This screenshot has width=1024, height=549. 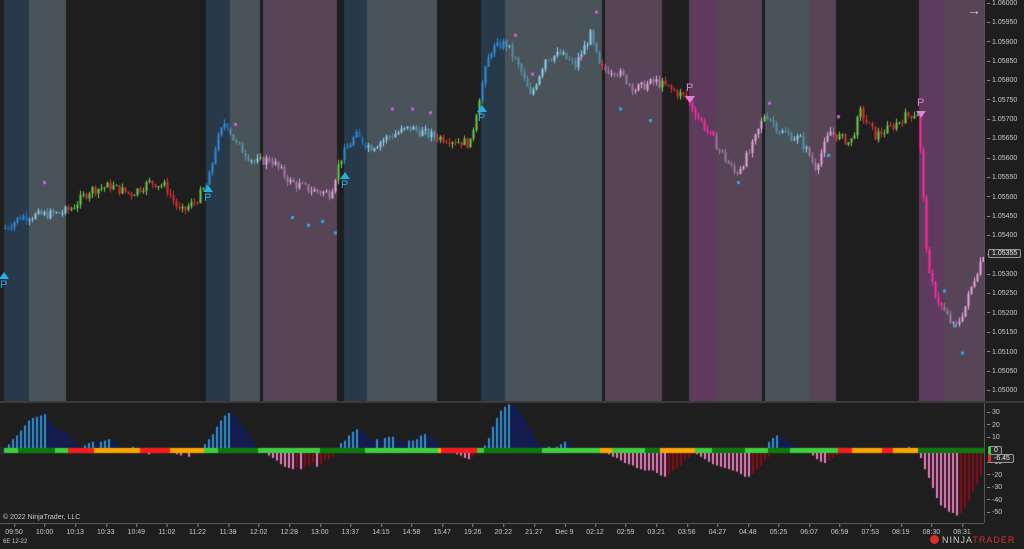 I want to click on time-tick: 10:00, so click(x=44, y=530).